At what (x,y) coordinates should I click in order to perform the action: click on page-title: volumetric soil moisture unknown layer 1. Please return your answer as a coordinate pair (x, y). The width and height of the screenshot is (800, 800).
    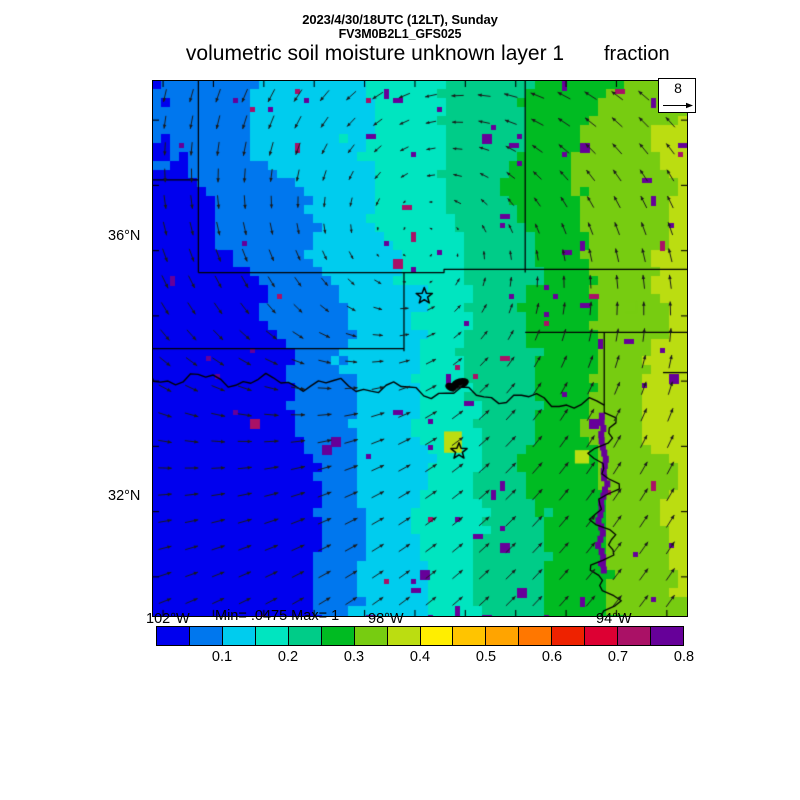
    Looking at the image, I should click on (375, 53).